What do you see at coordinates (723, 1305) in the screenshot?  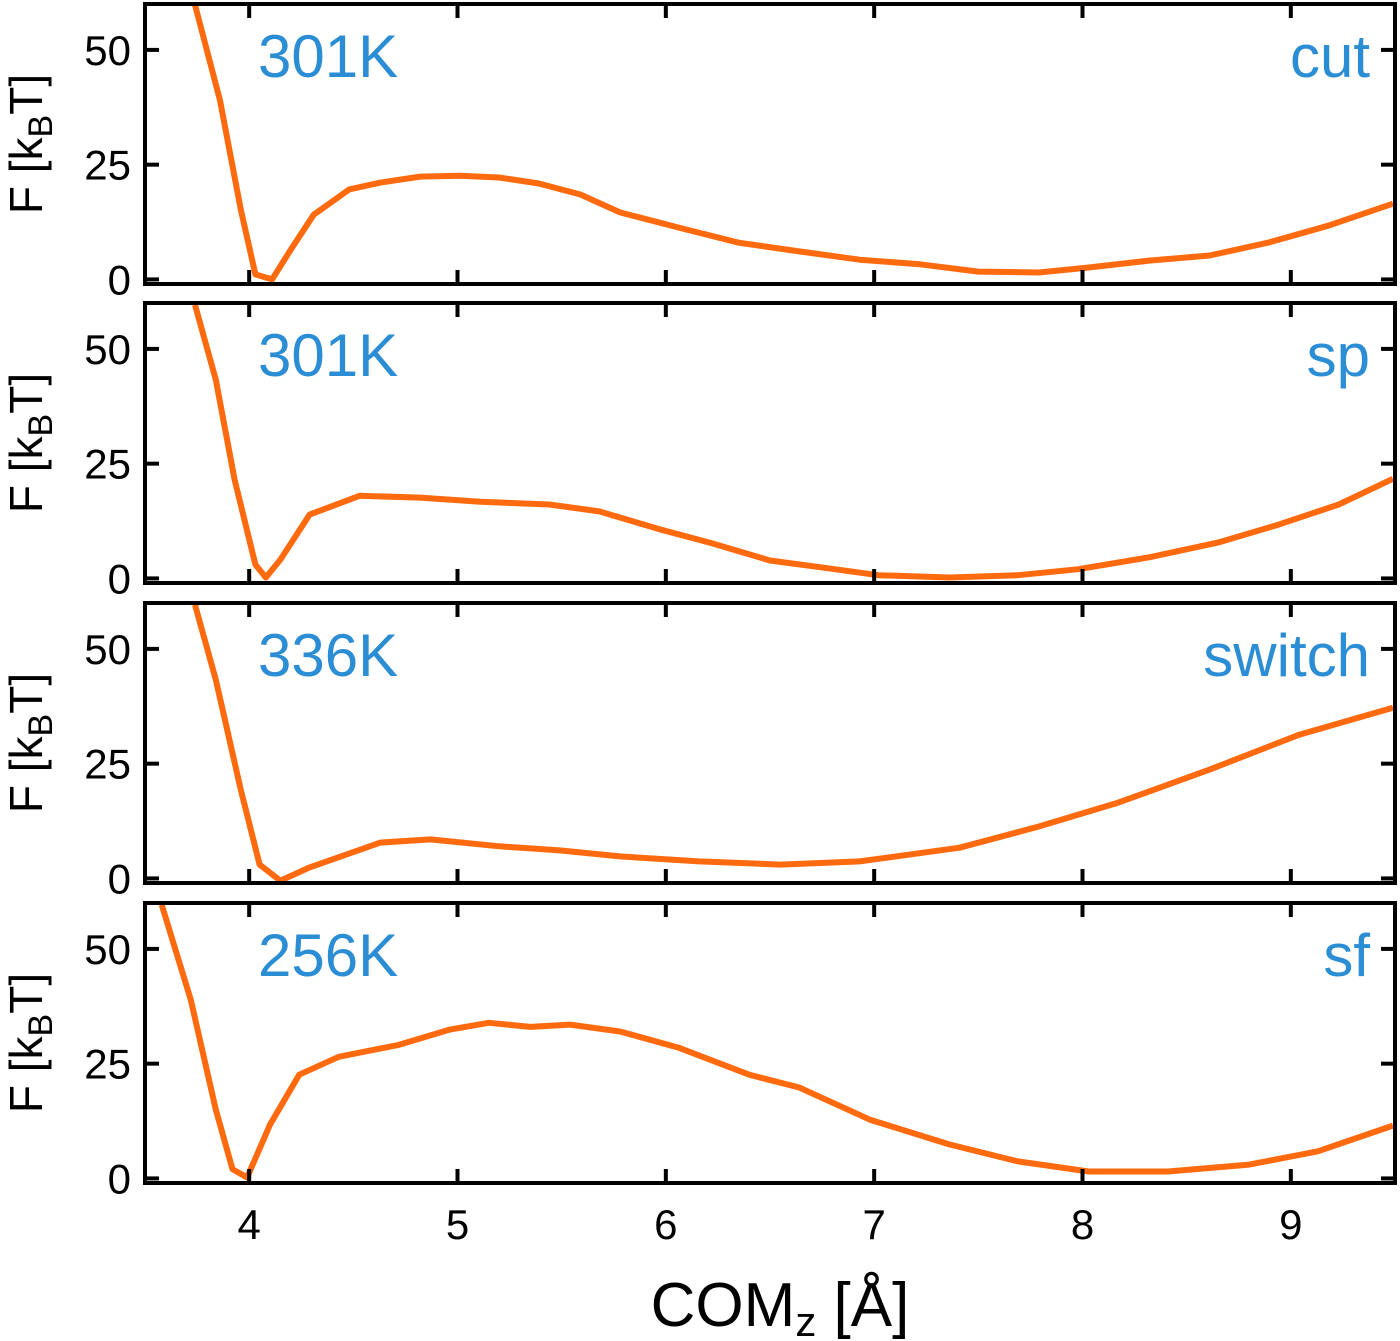 I see `x-axis-label-part: COM` at bounding box center [723, 1305].